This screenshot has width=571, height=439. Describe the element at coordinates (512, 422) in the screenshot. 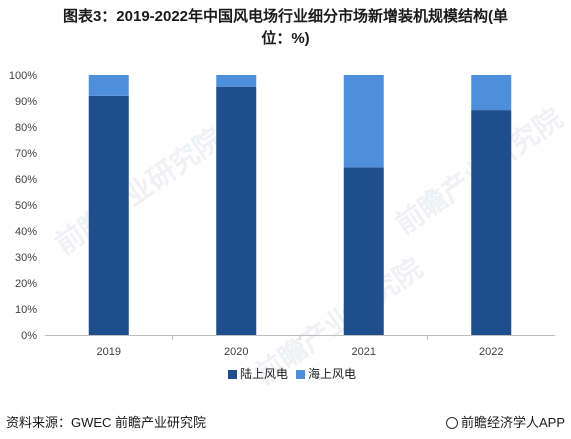

I see `brand-text: 前瞻经济学人APP` at that location.